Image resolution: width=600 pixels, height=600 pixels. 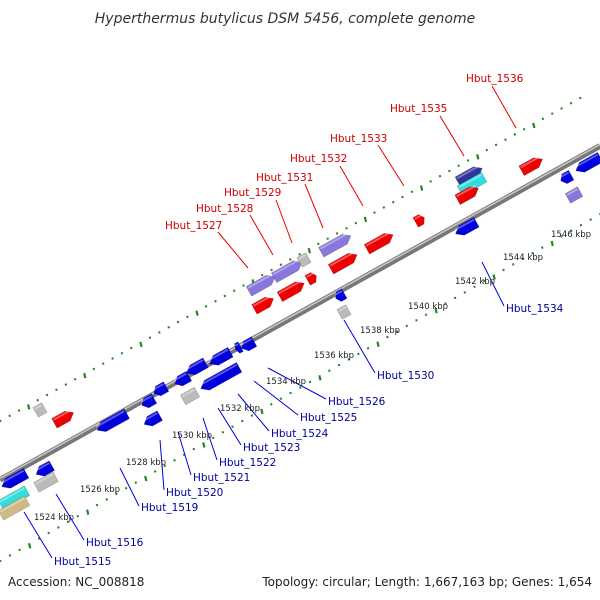 I want to click on gene-label-forward: Hbut_1529, so click(x=252, y=193).